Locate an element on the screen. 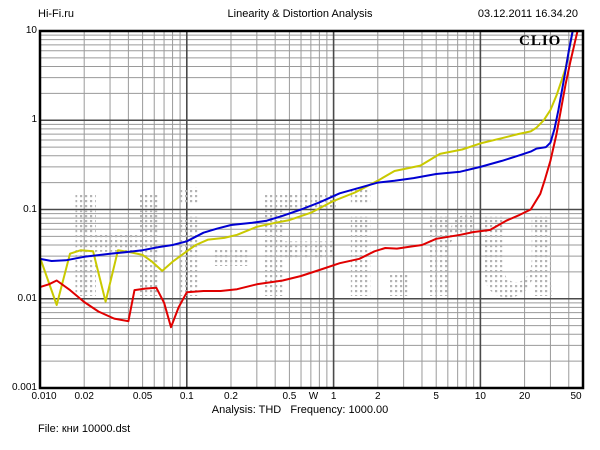  y-tick-label: 10 is located at coordinates (31, 30).